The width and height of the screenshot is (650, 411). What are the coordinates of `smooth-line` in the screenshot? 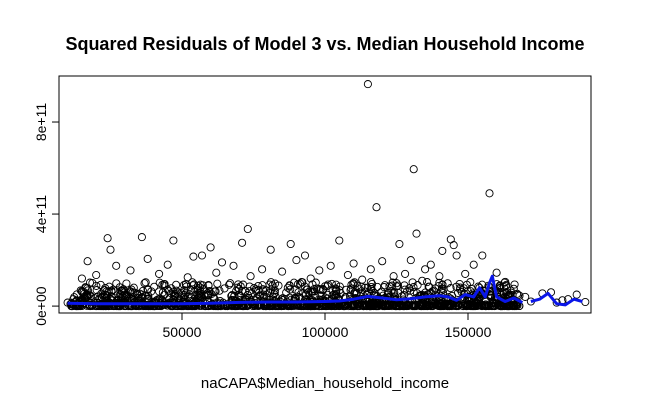 It's located at (556, 299).